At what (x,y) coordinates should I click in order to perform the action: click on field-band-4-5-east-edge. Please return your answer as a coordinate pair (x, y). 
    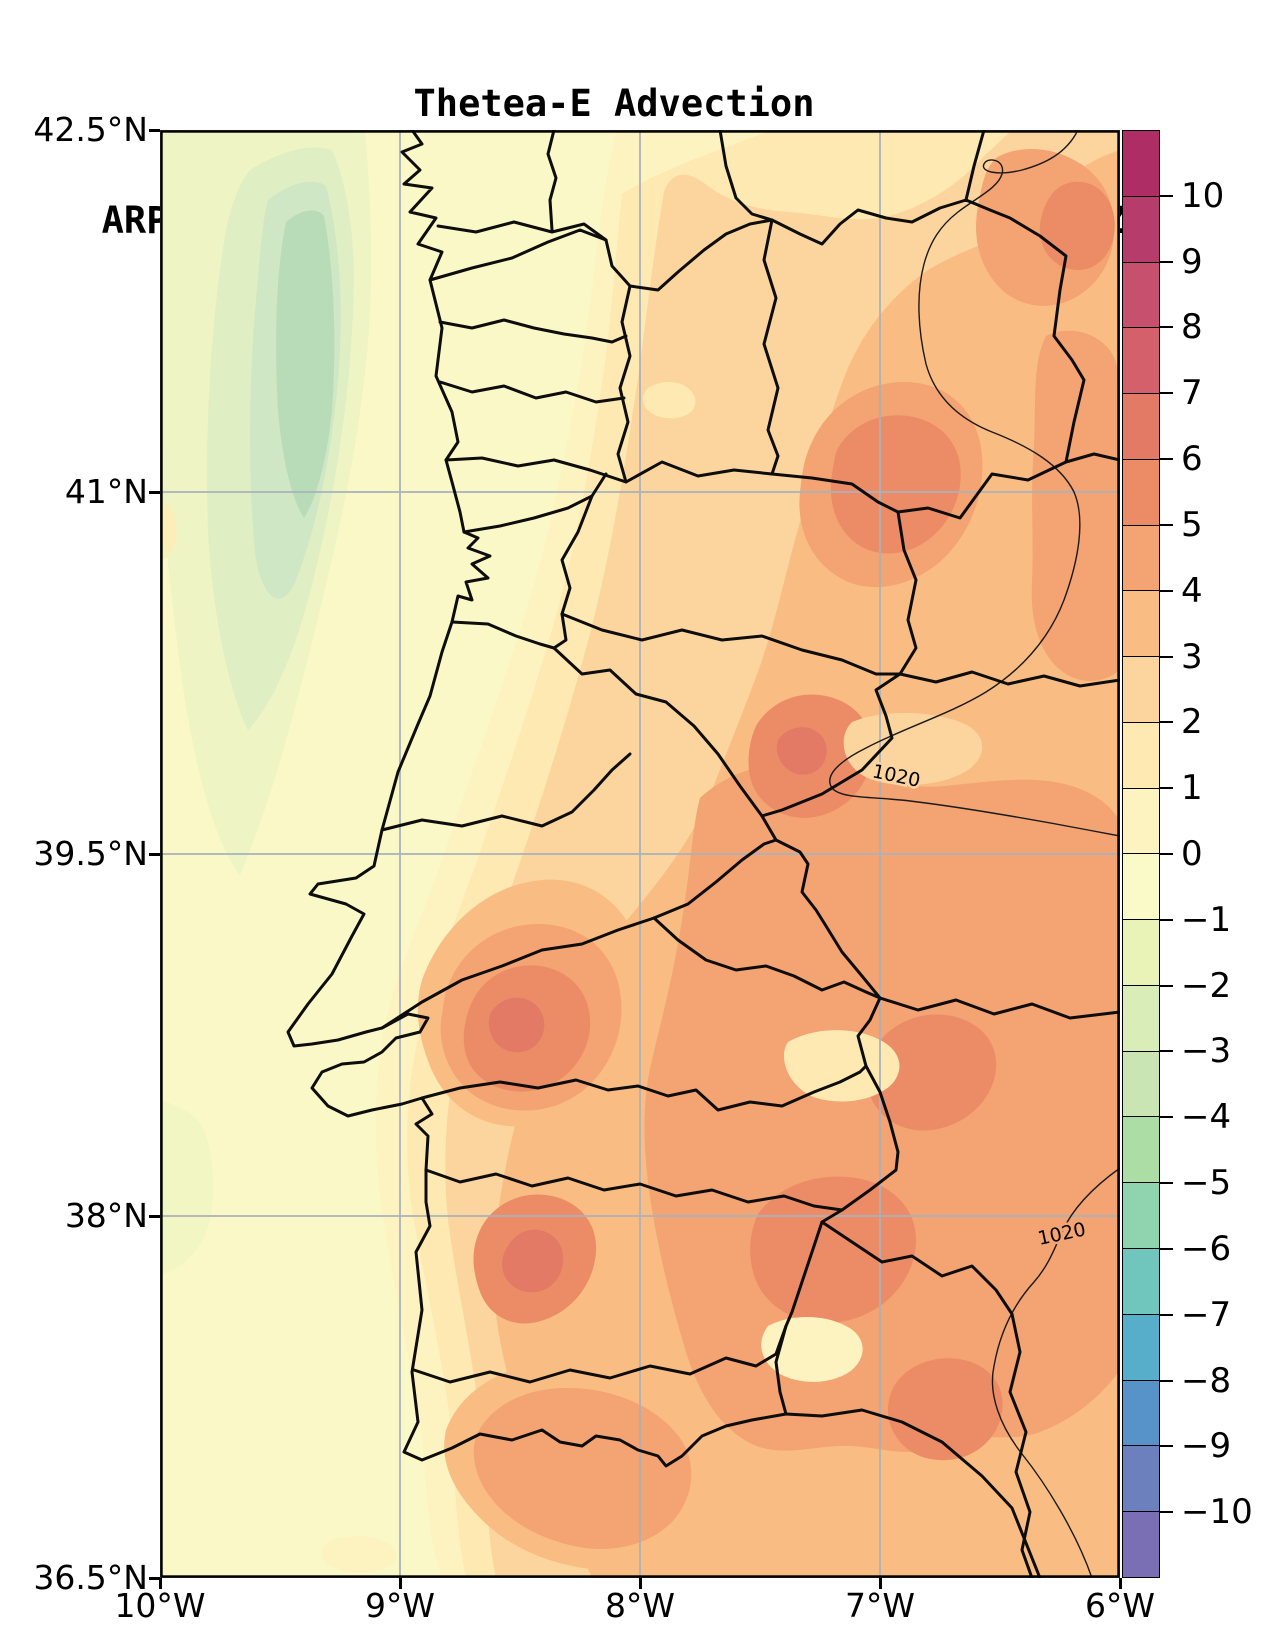
    Looking at the image, I should click on (1075, 506).